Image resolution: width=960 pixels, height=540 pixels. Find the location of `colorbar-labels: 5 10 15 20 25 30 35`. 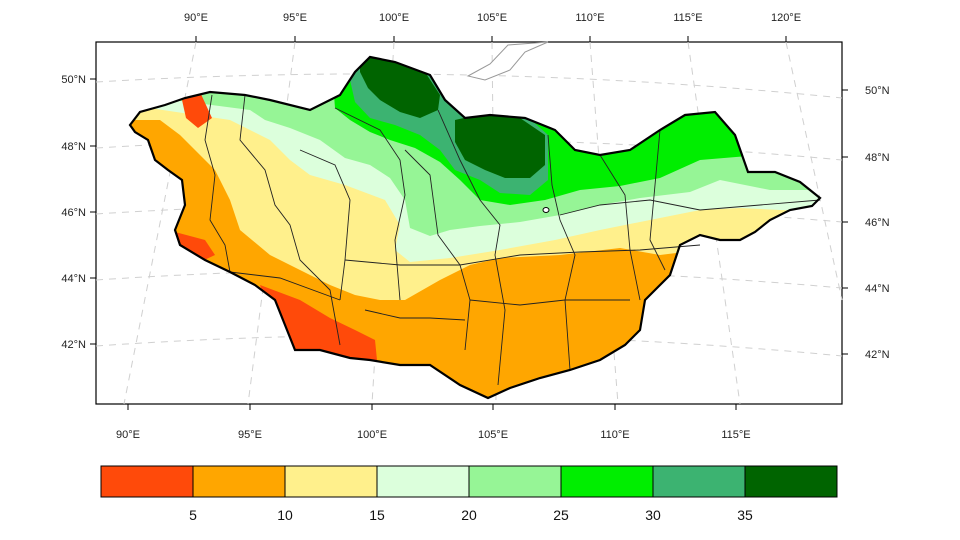

colorbar-labels: 5 10 15 20 25 30 35 is located at coordinates (471, 515).